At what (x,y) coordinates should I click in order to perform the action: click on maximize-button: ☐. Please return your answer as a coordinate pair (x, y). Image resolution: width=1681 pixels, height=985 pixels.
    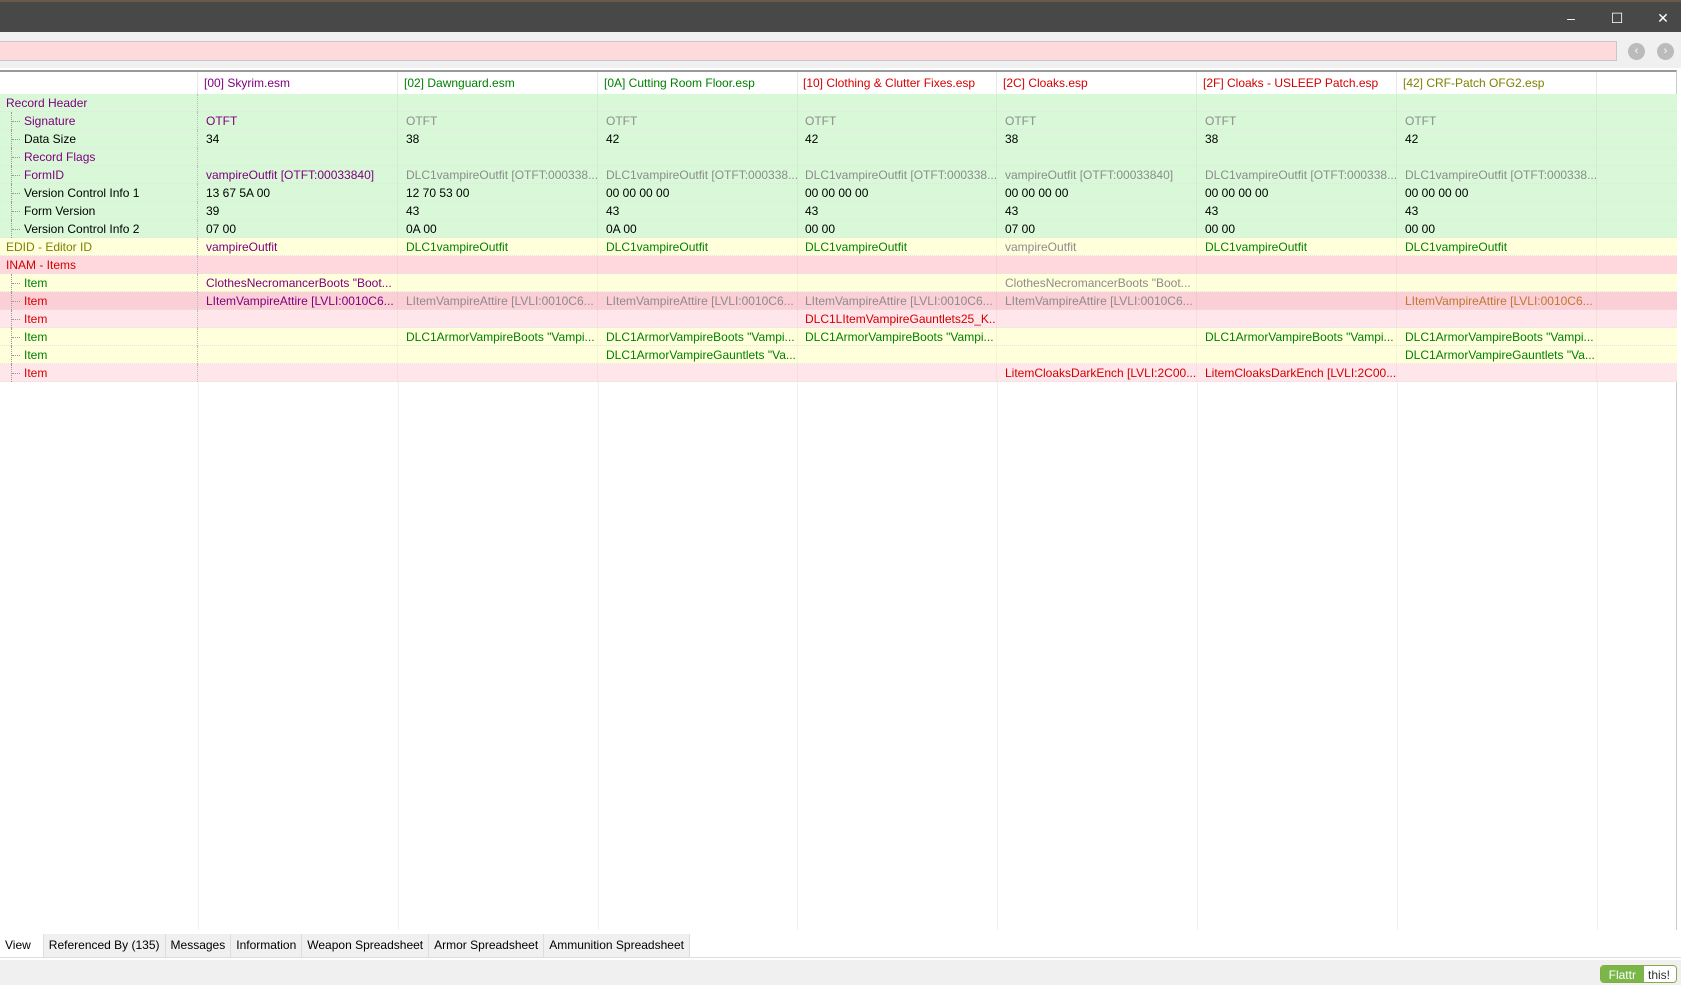
    Looking at the image, I should click on (1617, 18).